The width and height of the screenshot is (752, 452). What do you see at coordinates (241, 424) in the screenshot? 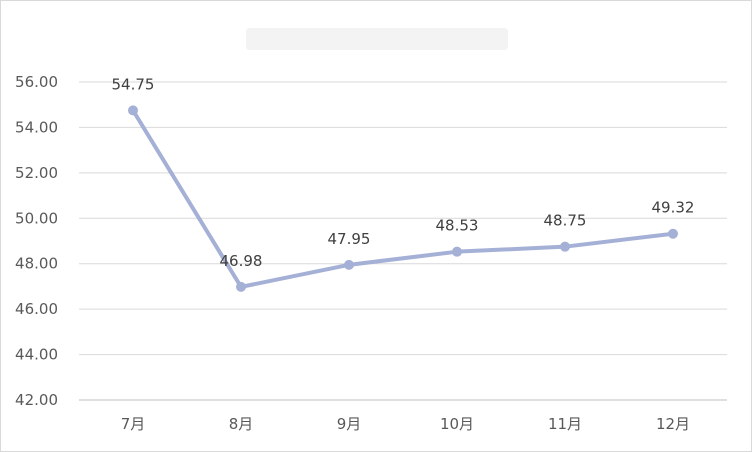
I see `x-tick-label: 8月` at bounding box center [241, 424].